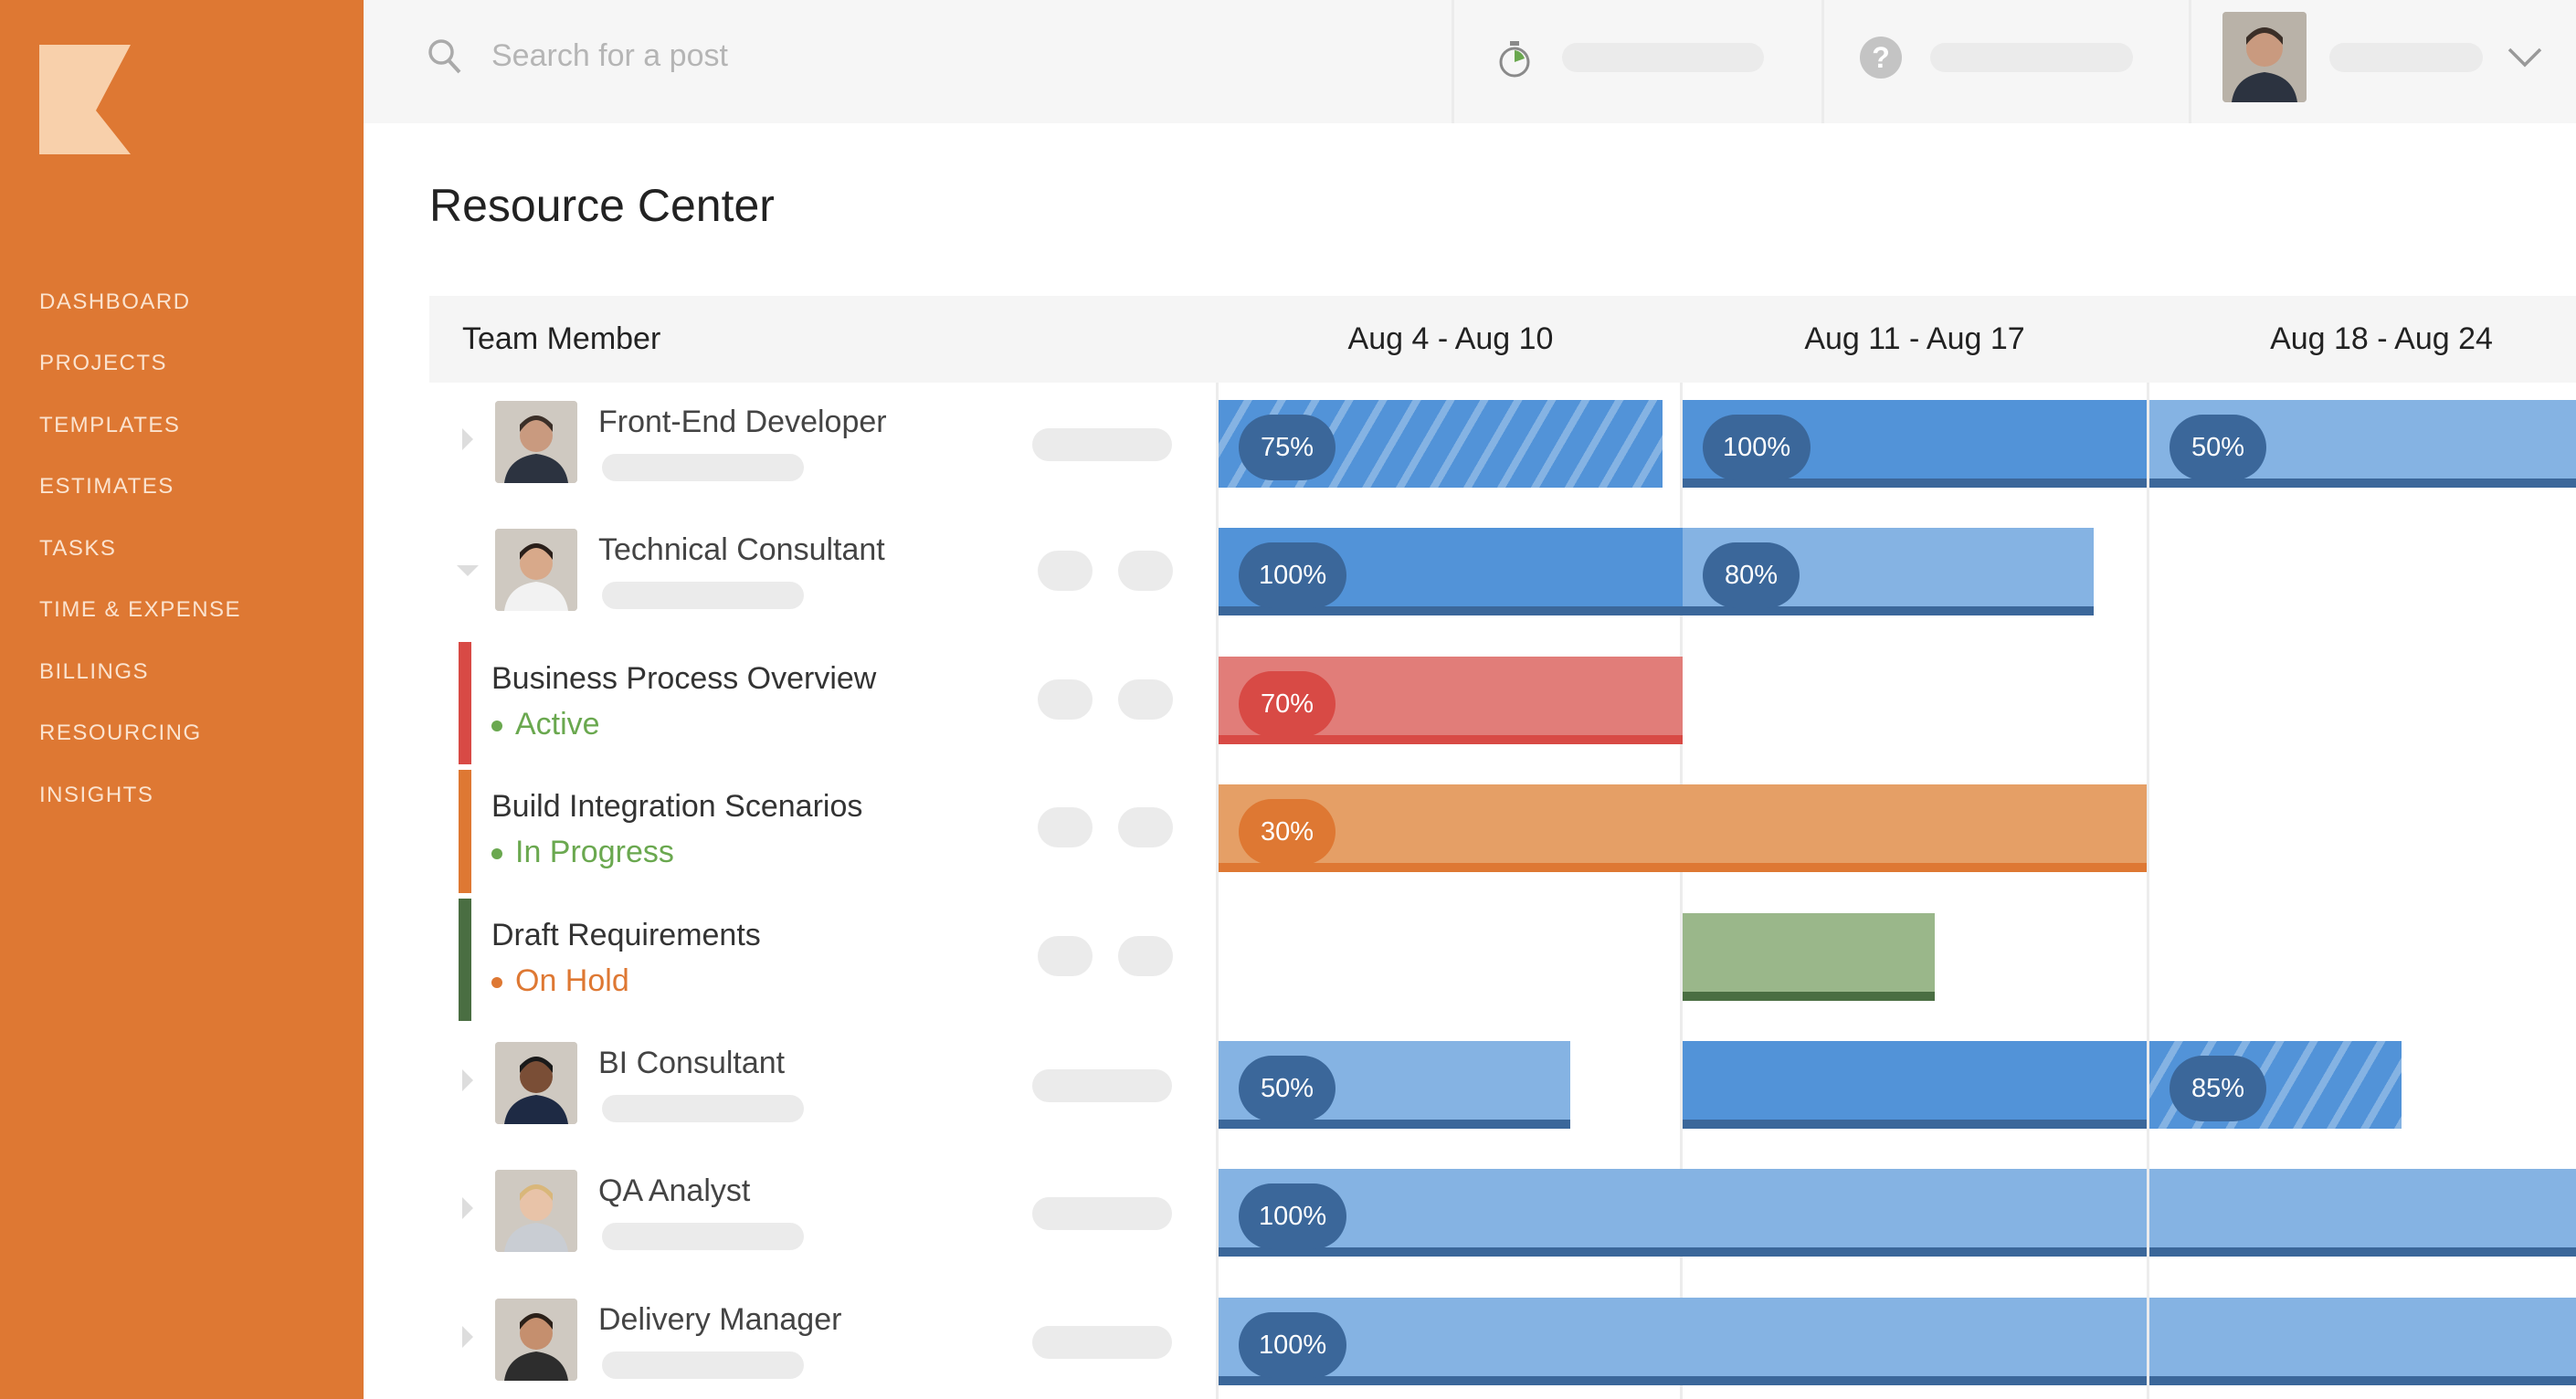 The height and width of the screenshot is (1399, 2576). What do you see at coordinates (1888, 572) in the screenshot?
I see `allocation-bar: 80%` at bounding box center [1888, 572].